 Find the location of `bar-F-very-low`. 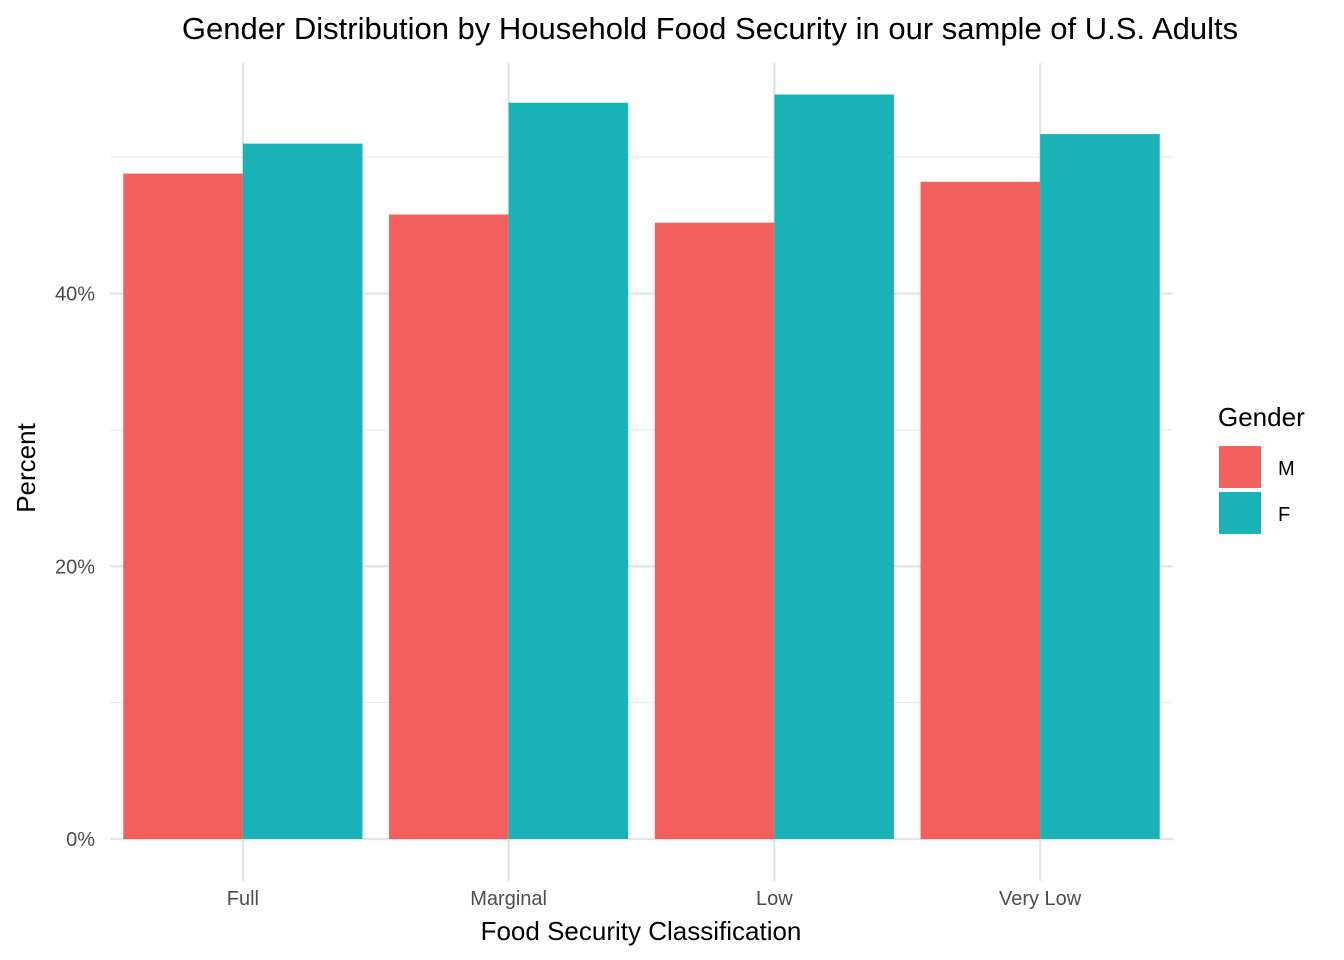

bar-F-very-low is located at coordinates (1100, 487).